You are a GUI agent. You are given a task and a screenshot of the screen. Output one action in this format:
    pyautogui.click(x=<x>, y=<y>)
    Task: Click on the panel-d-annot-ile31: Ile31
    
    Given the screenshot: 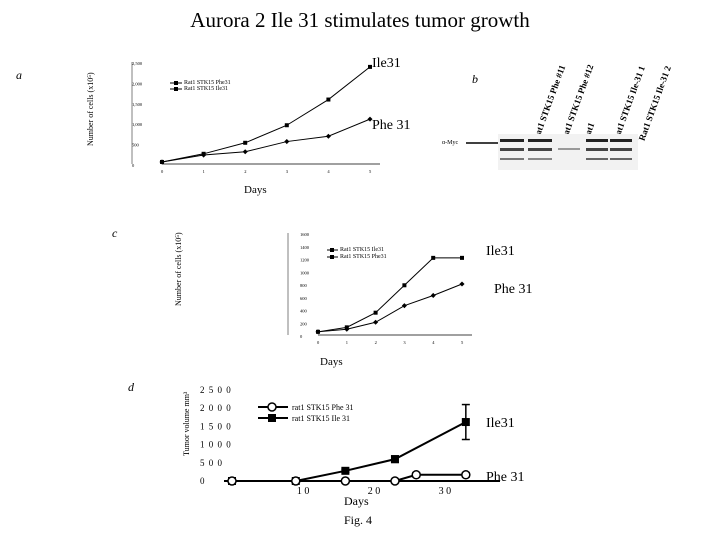 What is the action you would take?
    pyautogui.click(x=500, y=423)
    